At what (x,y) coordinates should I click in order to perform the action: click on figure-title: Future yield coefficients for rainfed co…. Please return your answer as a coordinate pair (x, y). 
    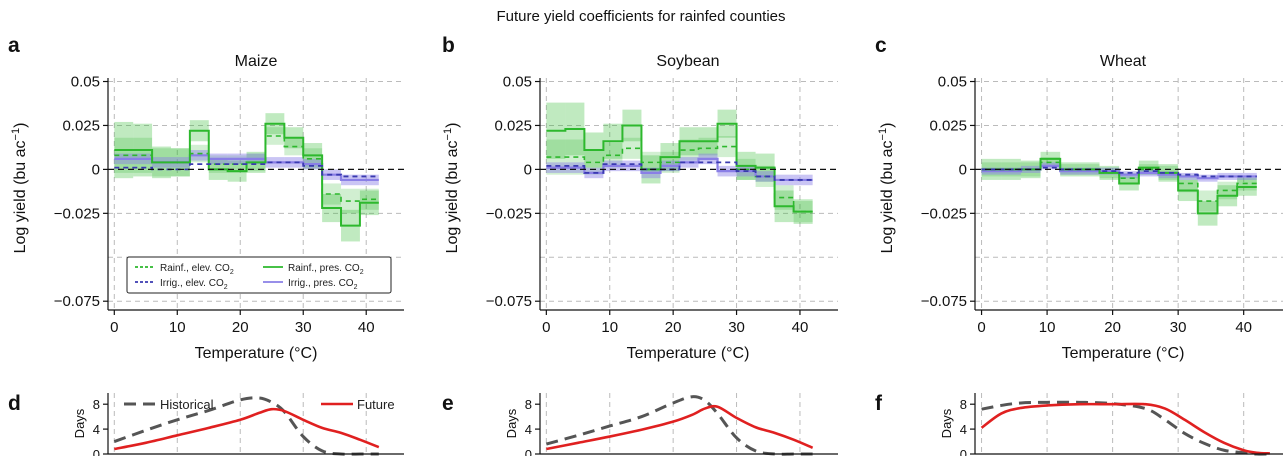
    Looking at the image, I should click on (640, 16).